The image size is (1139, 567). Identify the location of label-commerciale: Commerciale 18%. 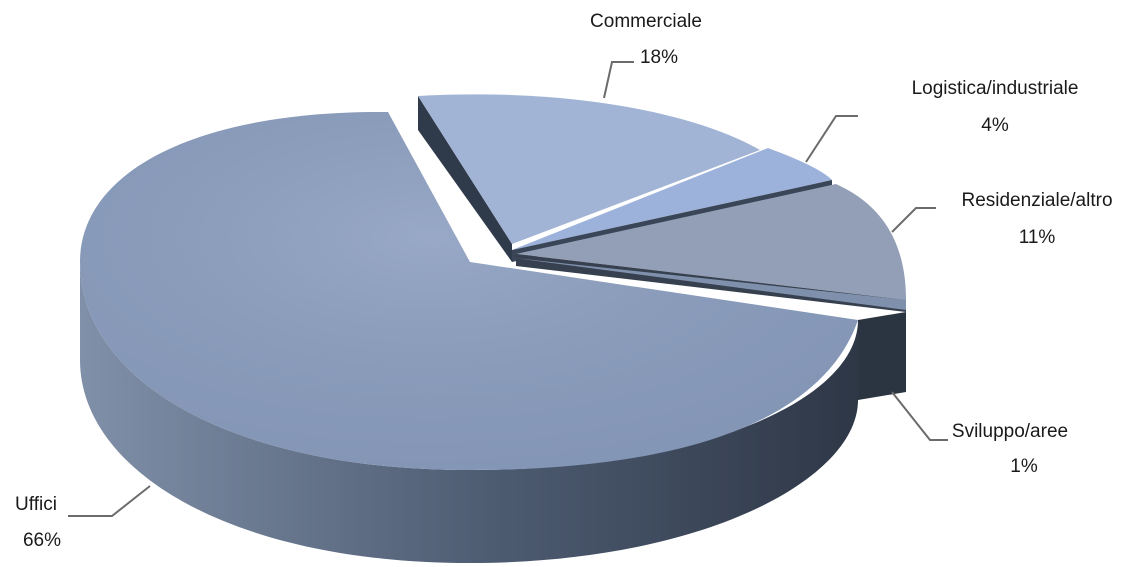
(646, 39).